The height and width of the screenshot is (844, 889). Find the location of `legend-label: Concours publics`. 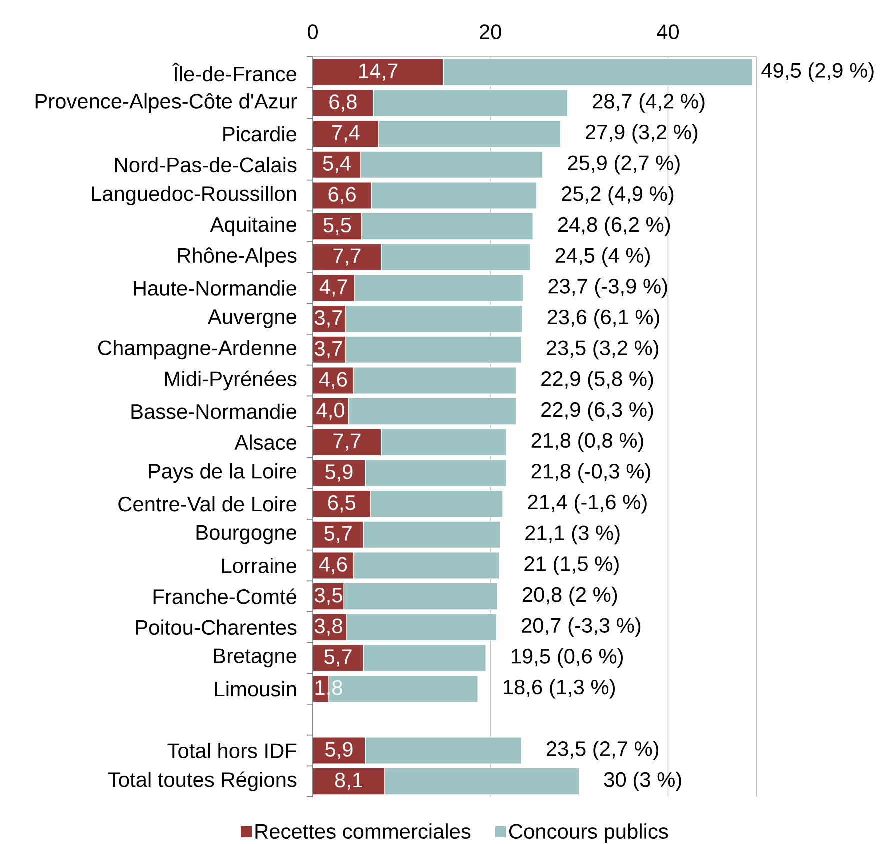

legend-label: Concours publics is located at coordinates (588, 834).